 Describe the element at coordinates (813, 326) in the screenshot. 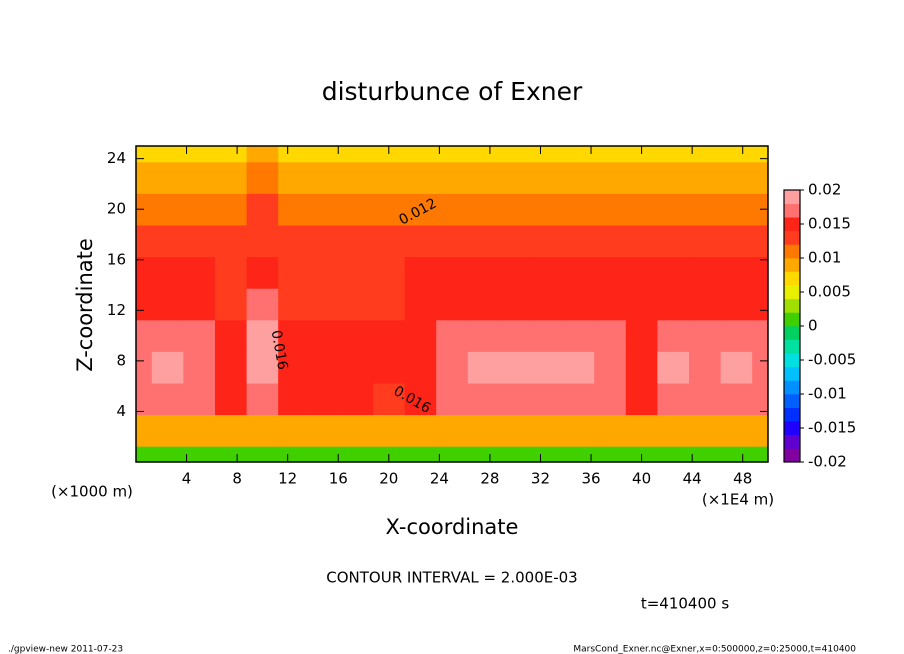

I see `colorbar-tick-label: 0` at that location.